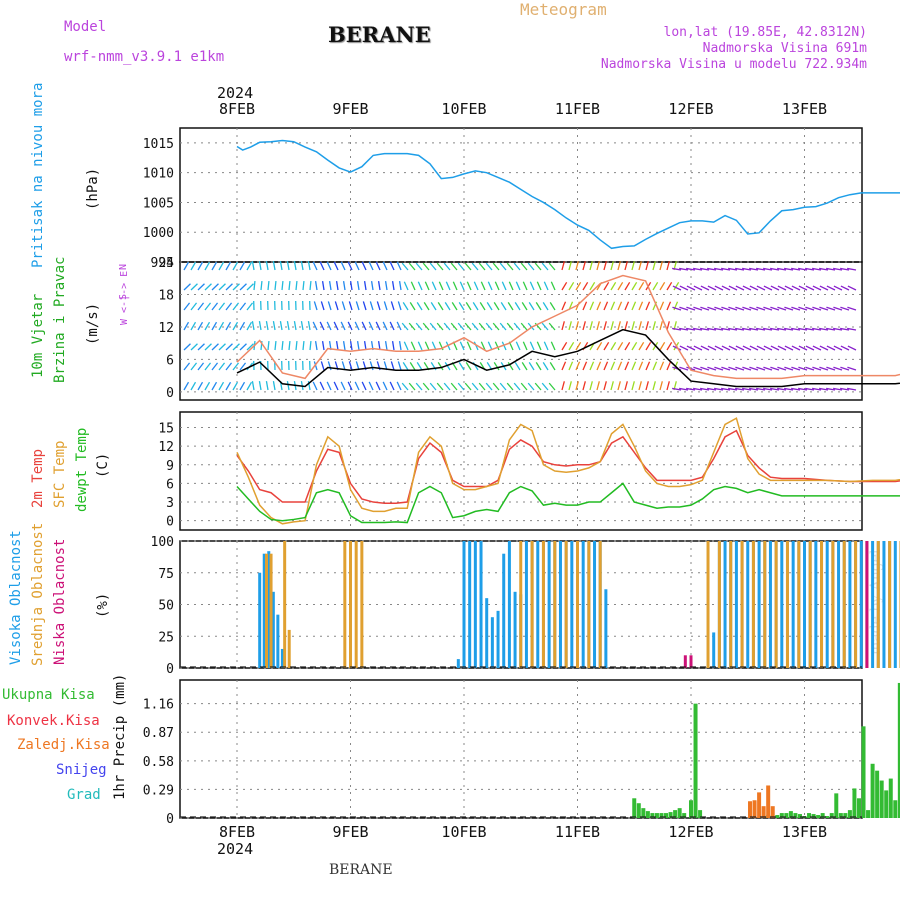 The height and width of the screenshot is (900, 900). Describe the element at coordinates (166, 447) in the screenshot. I see `y-tick-label: 12` at that location.